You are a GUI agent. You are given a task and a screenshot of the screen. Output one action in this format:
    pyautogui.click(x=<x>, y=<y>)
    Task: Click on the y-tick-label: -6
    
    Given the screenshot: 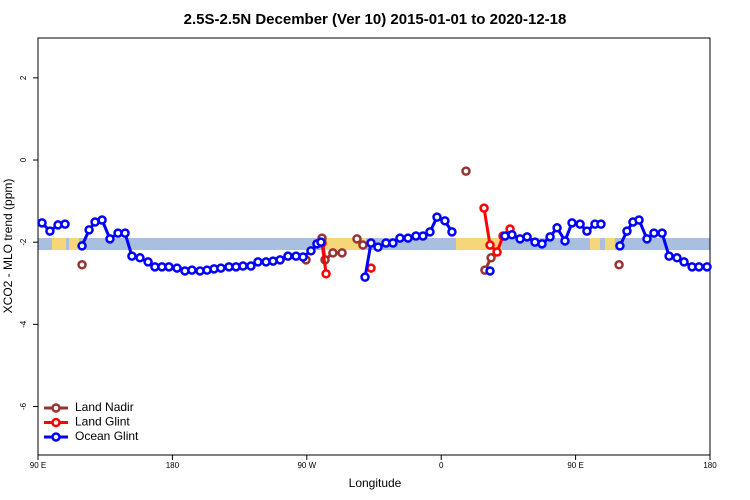 What is the action you would take?
    pyautogui.click(x=23, y=406)
    